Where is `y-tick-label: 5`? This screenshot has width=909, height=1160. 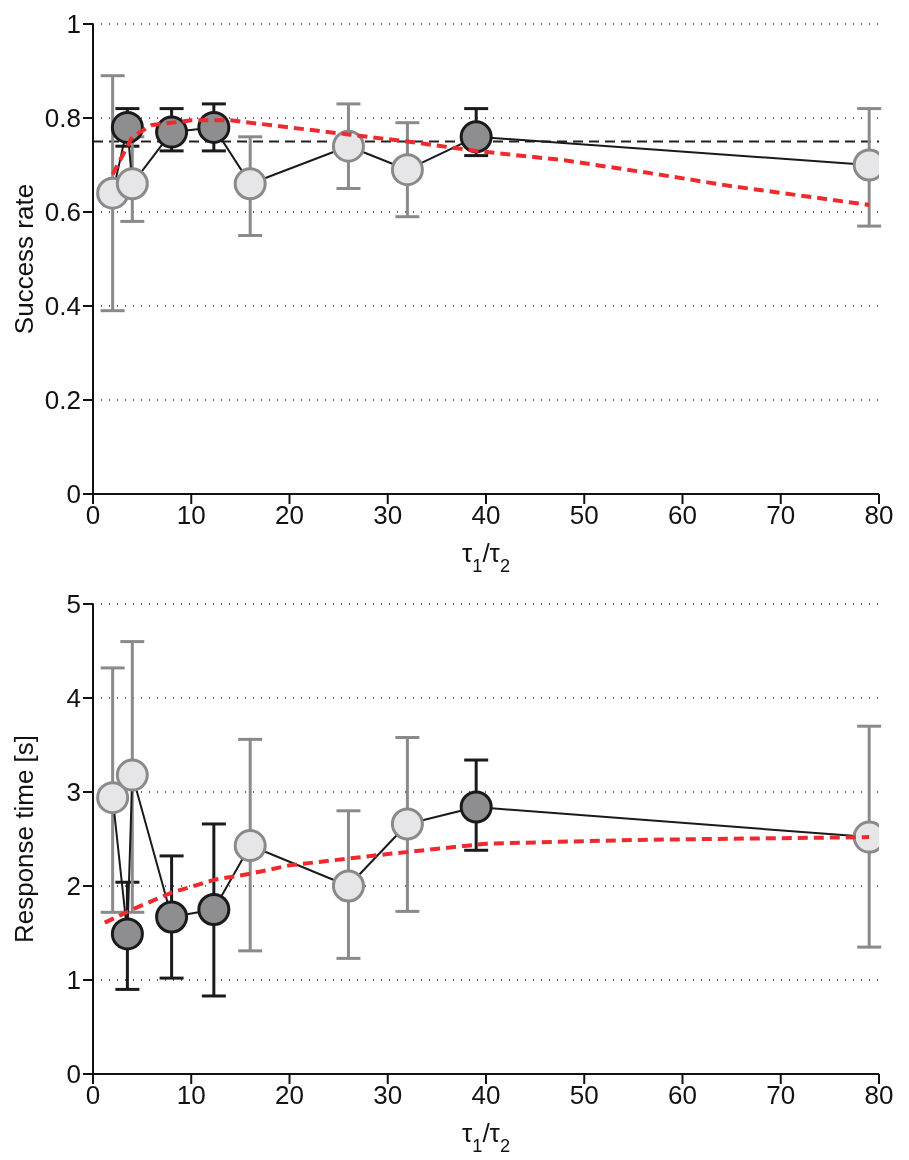 y-tick-label: 5 is located at coordinates (73, 604).